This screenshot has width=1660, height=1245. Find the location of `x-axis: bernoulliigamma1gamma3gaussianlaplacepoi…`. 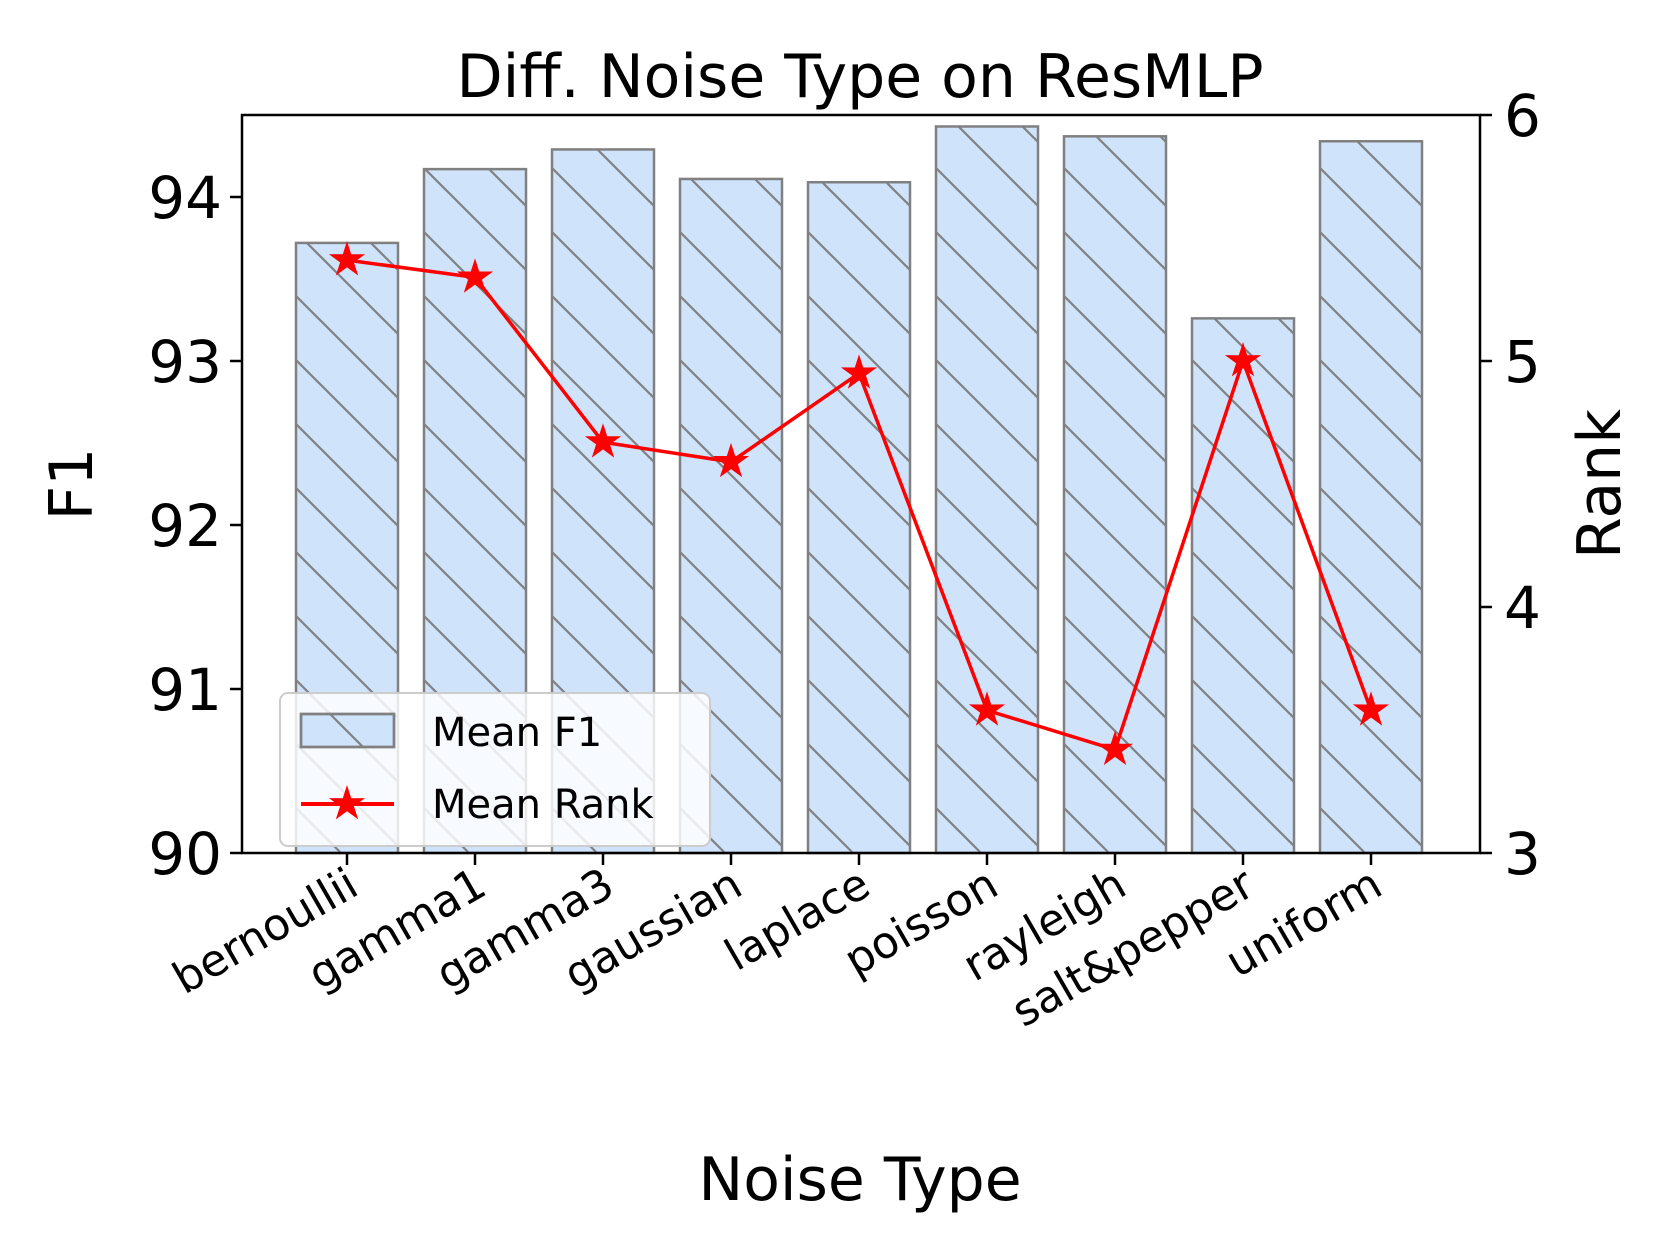

x-axis: bernoulliigamma1gamma3gaussianlaplacepoi… is located at coordinates (777, 945).